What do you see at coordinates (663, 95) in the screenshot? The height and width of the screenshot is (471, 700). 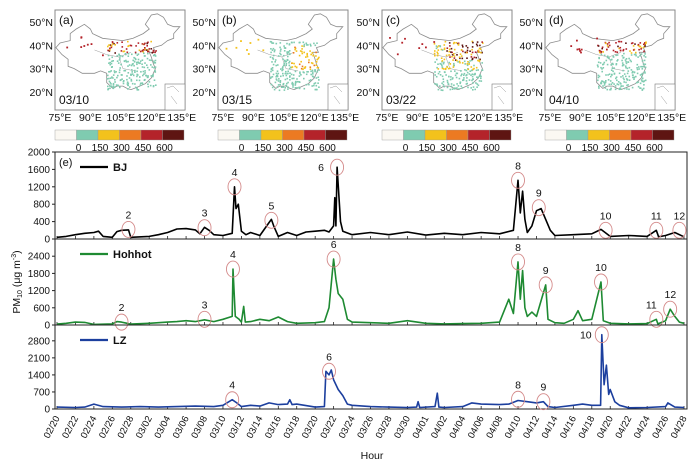 I see `inset-outline` at bounding box center [663, 95].